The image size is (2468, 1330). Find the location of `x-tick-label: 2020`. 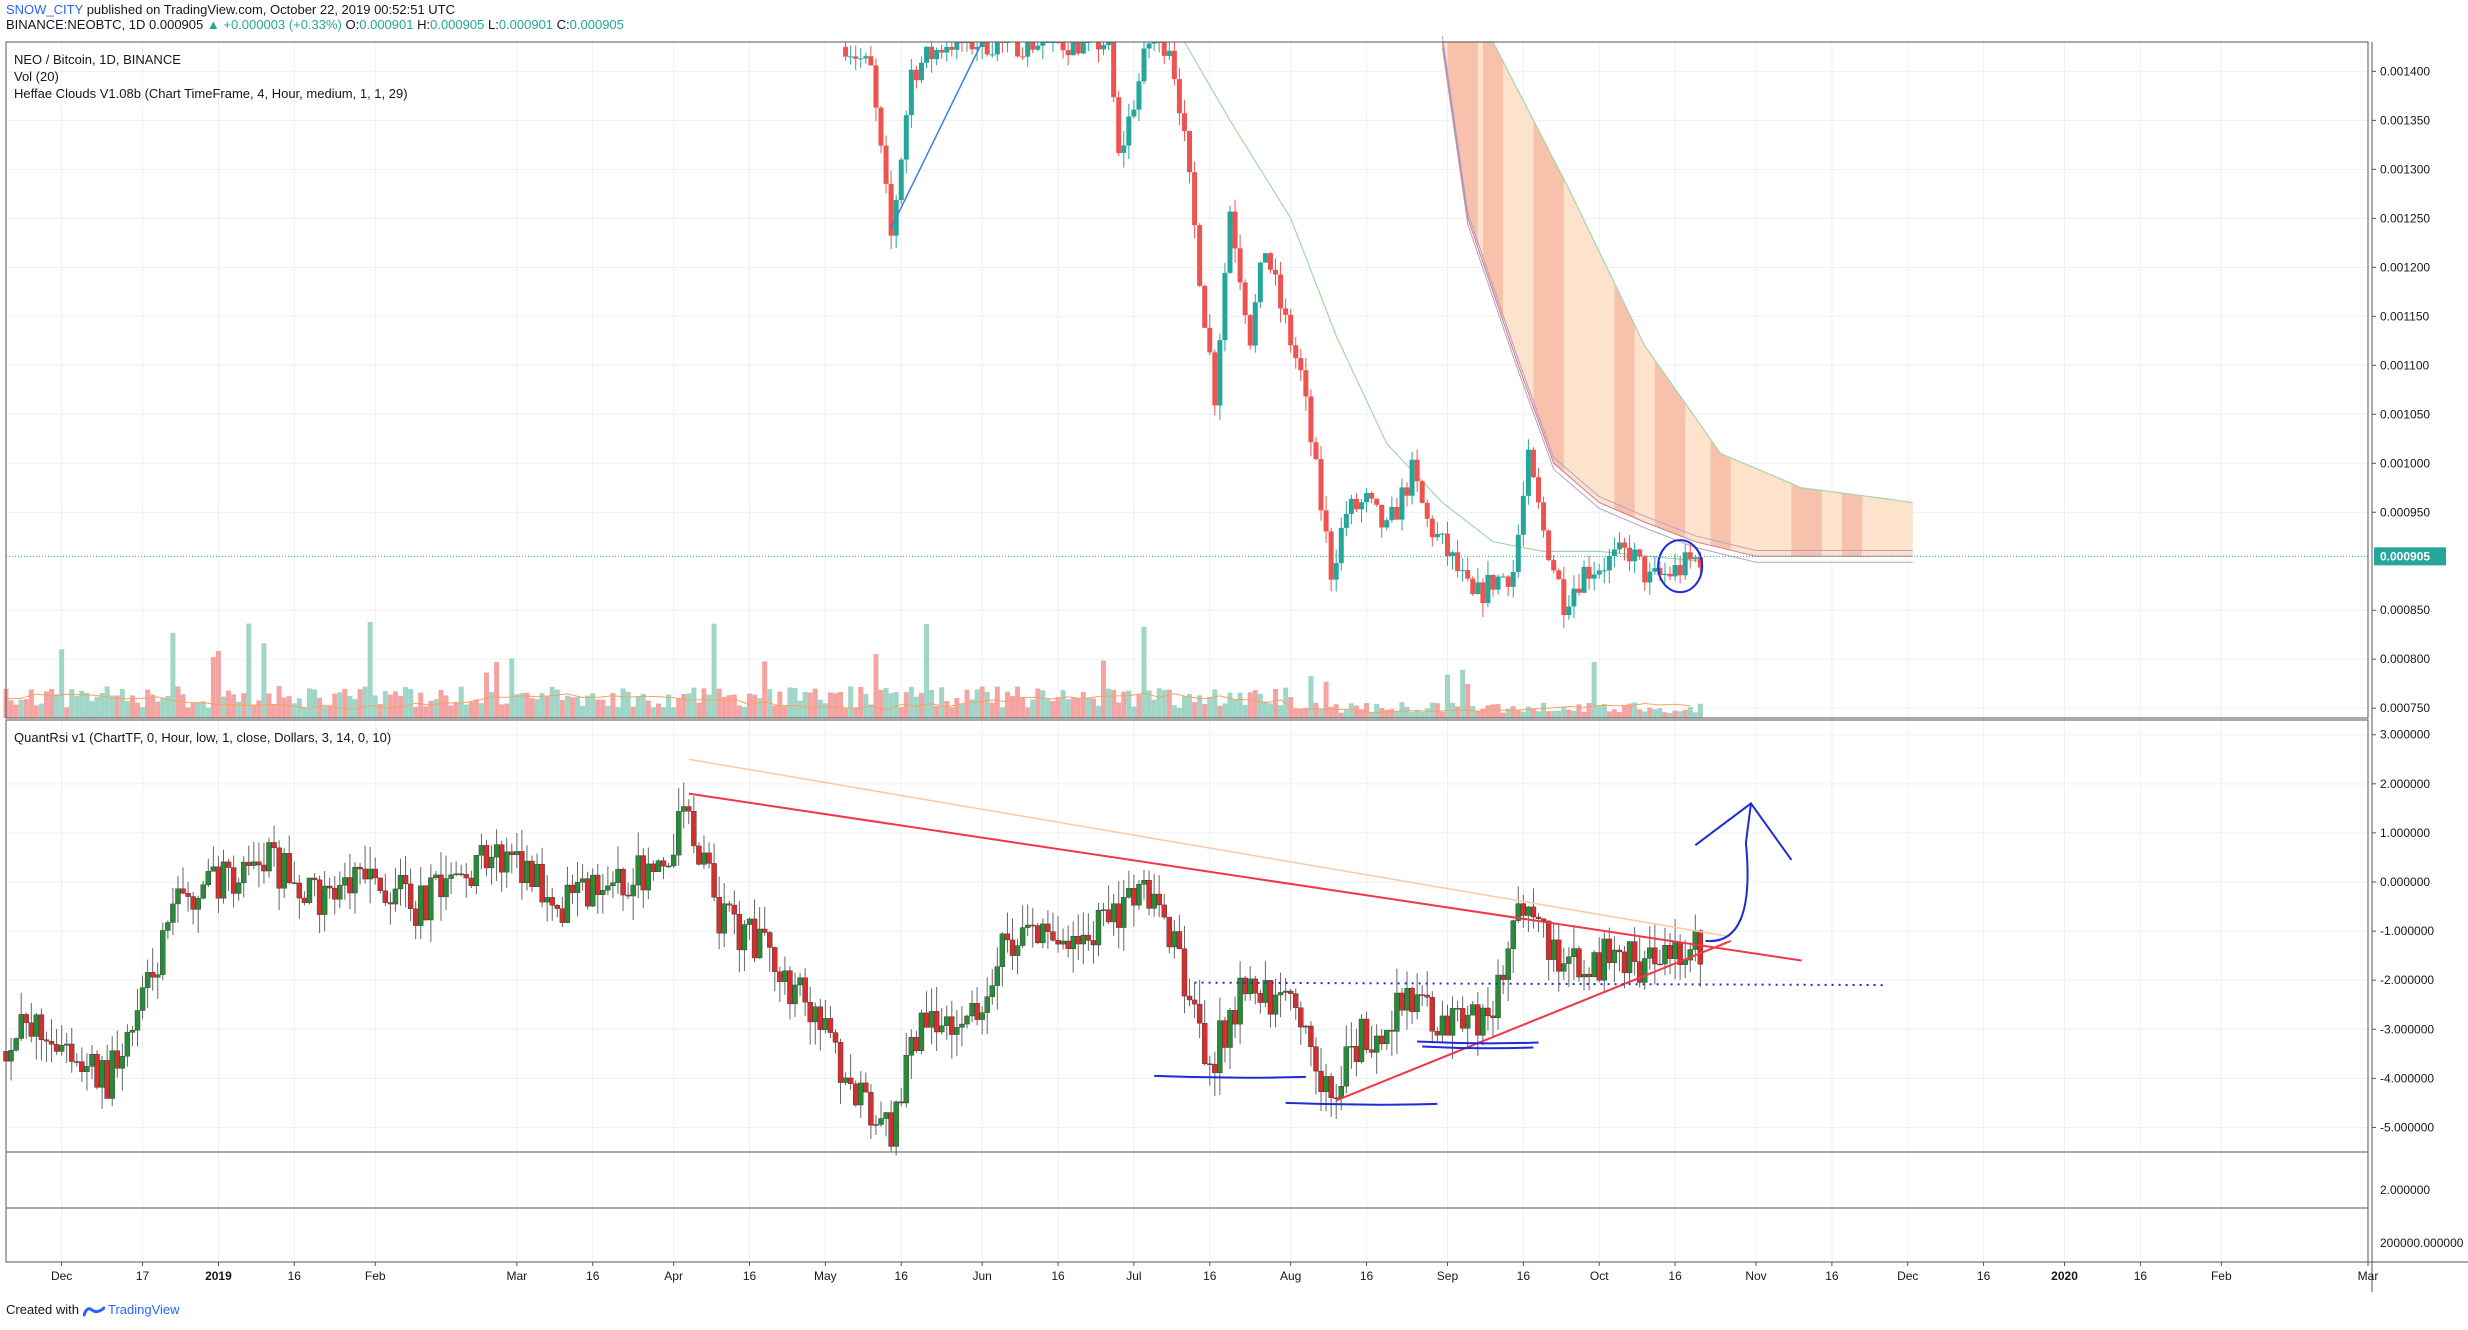

x-tick-label: 2020 is located at coordinates (2064, 1276).